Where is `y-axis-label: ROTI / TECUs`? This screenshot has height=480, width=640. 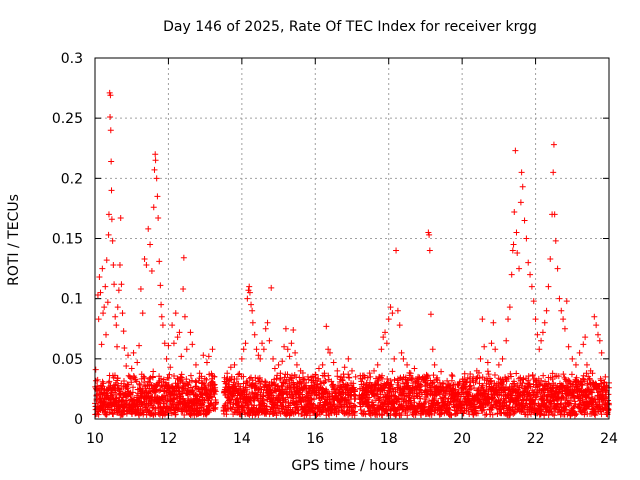
y-axis-label: ROTI / TECUs is located at coordinates (14, 240).